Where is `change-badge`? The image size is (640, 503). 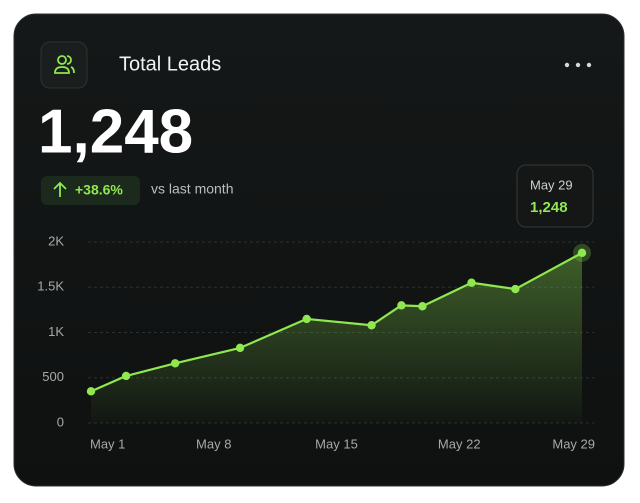 change-badge is located at coordinates (90, 190).